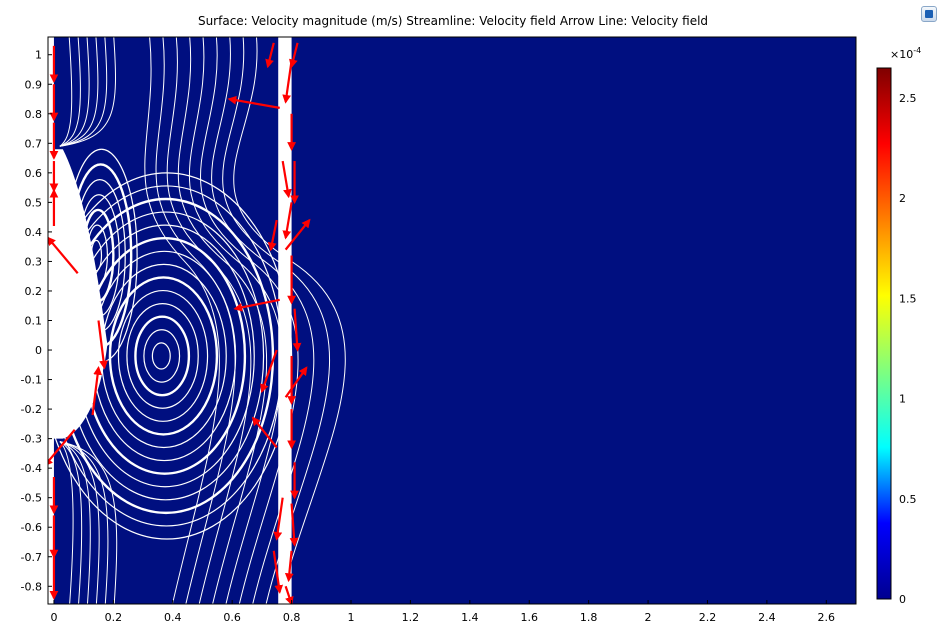  What do you see at coordinates (908, 499) in the screenshot?
I see `colorbar-tick-label: 0.5` at bounding box center [908, 499].